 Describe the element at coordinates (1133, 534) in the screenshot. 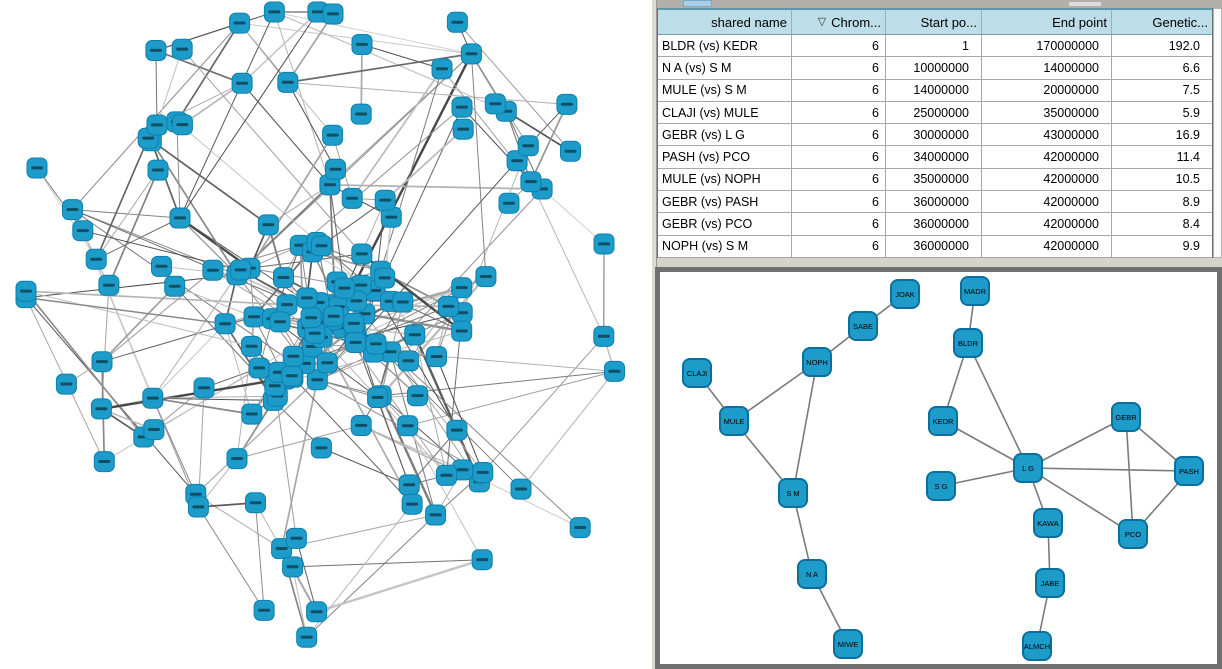

I see `node-PCO: PCO` at that location.